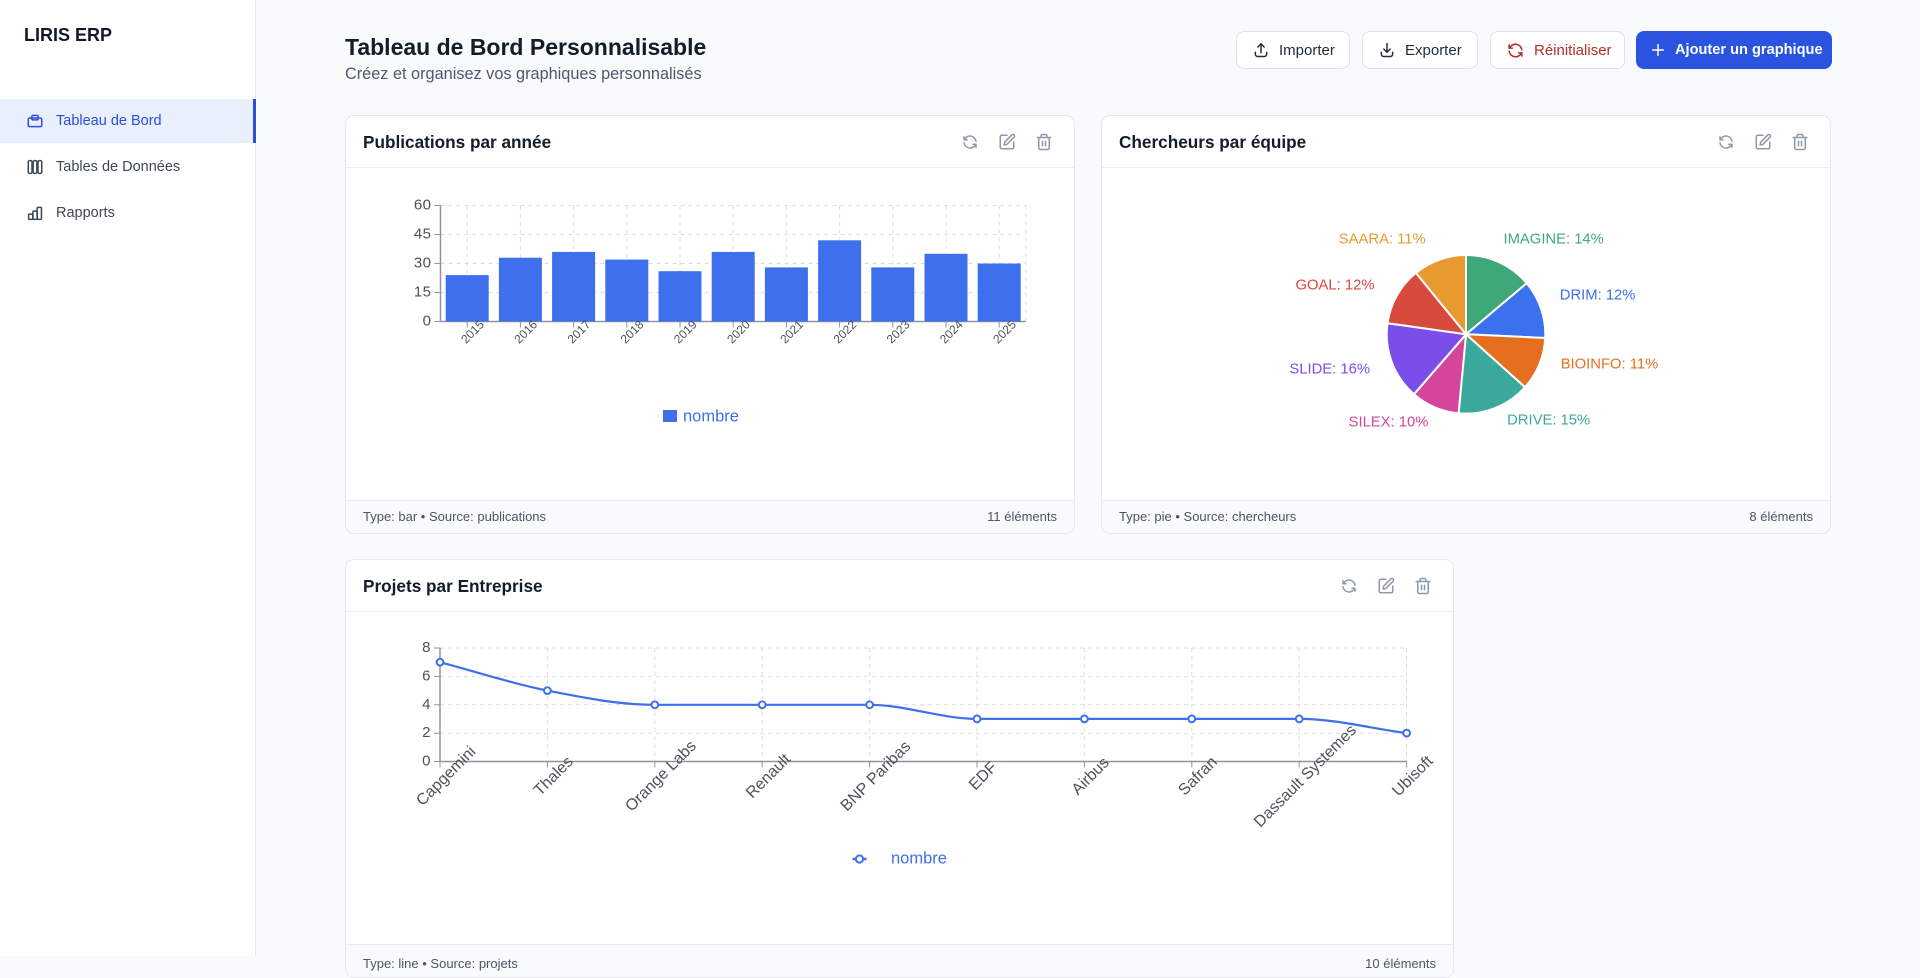  What do you see at coordinates (660, 776) in the screenshot?
I see `svg-text: Orange Labs` at bounding box center [660, 776].